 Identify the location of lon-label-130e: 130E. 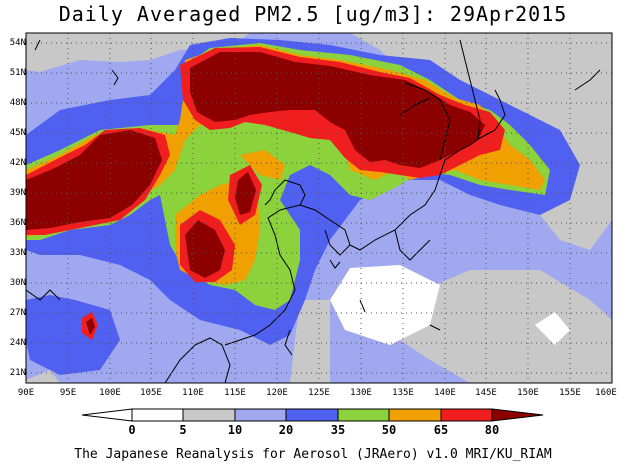
(361, 393).